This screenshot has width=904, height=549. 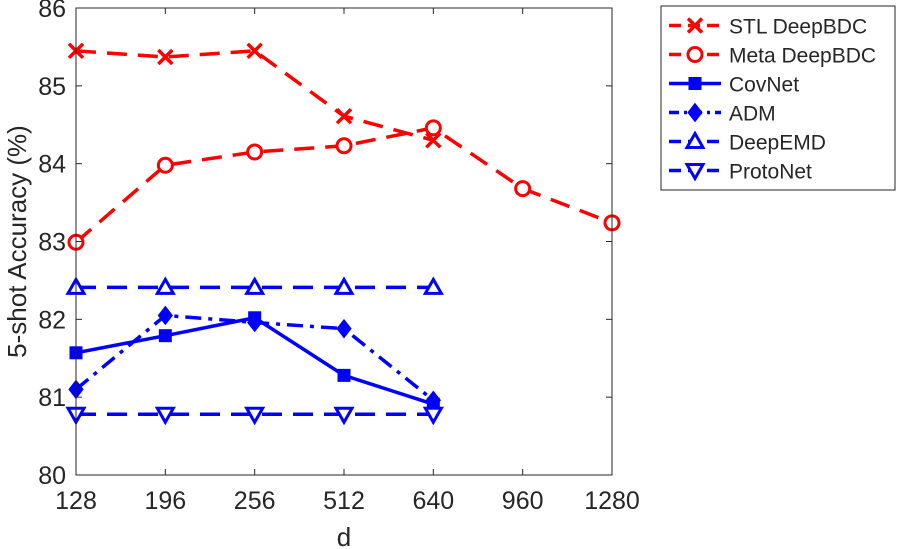 I want to click on series-deepemd, so click(x=254, y=285).